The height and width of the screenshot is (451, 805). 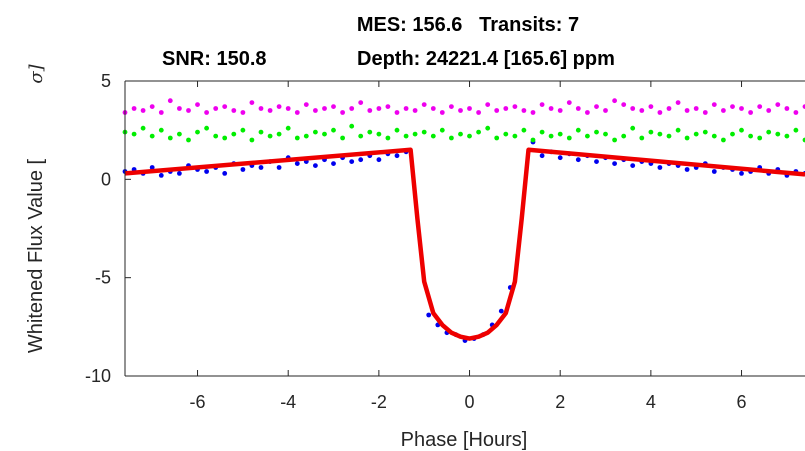 I want to click on y-axis-unit: σ], so click(x=36, y=73).